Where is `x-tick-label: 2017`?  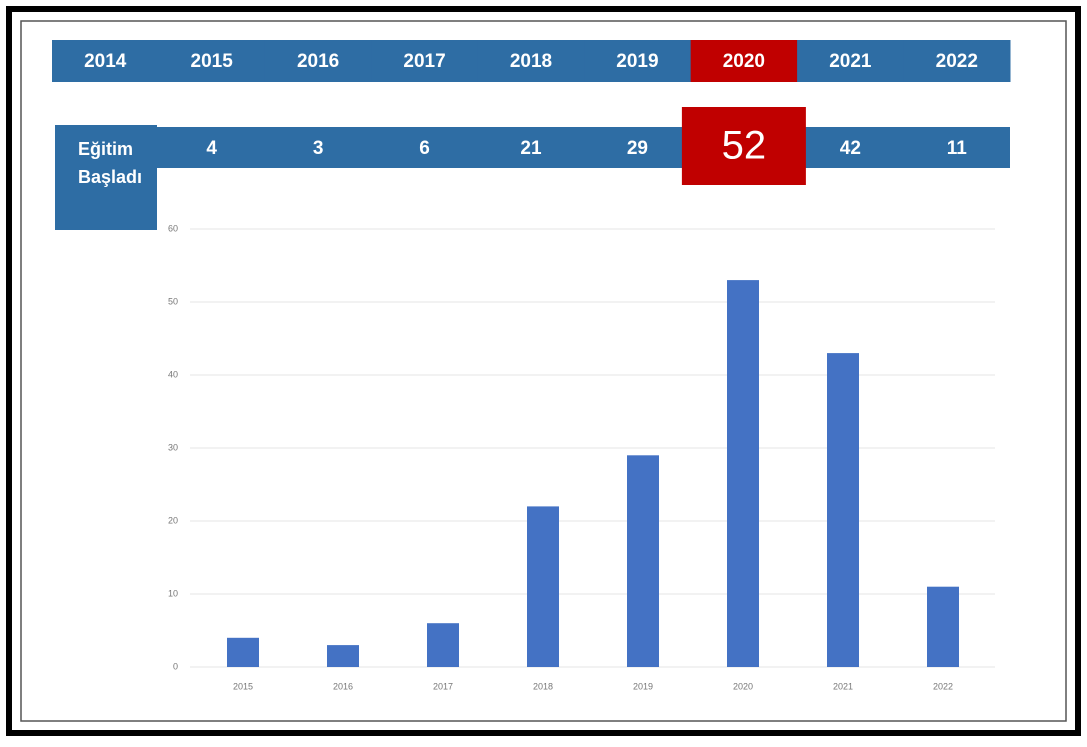 x-tick-label: 2017 is located at coordinates (443, 686).